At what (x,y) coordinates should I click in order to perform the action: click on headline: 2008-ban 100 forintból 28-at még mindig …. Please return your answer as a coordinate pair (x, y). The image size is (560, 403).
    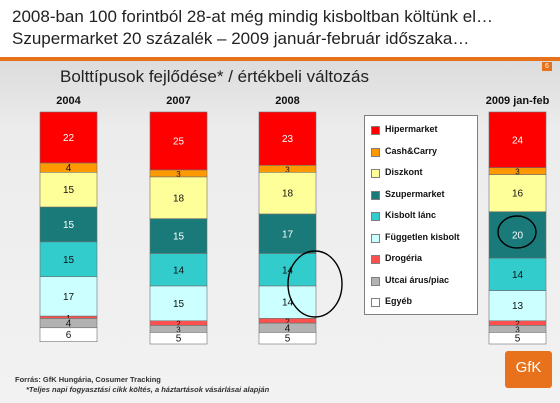
    Looking at the image, I should click on (282, 28).